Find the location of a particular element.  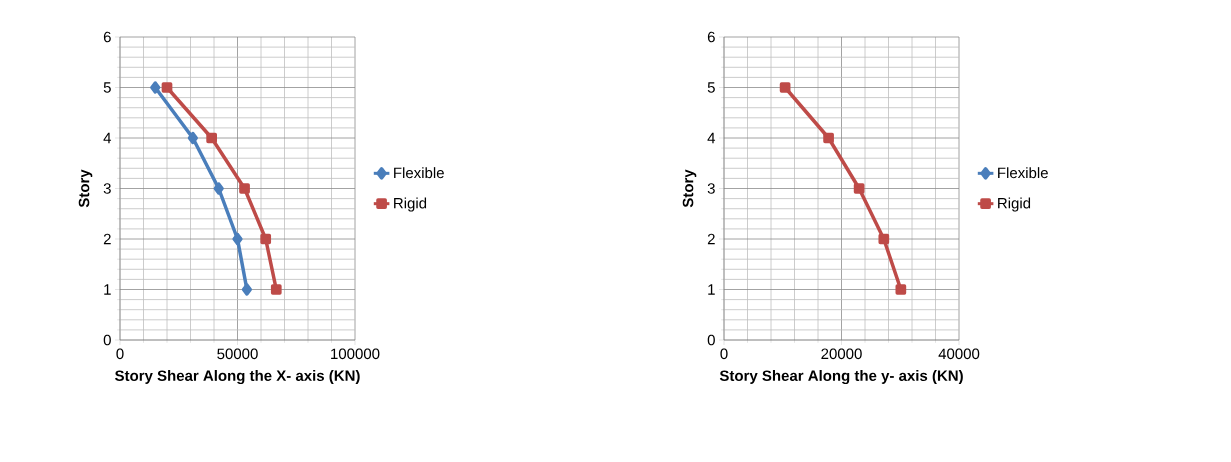

x-axis-title: Story Shear Along the X- axis (KN) is located at coordinates (237, 377).